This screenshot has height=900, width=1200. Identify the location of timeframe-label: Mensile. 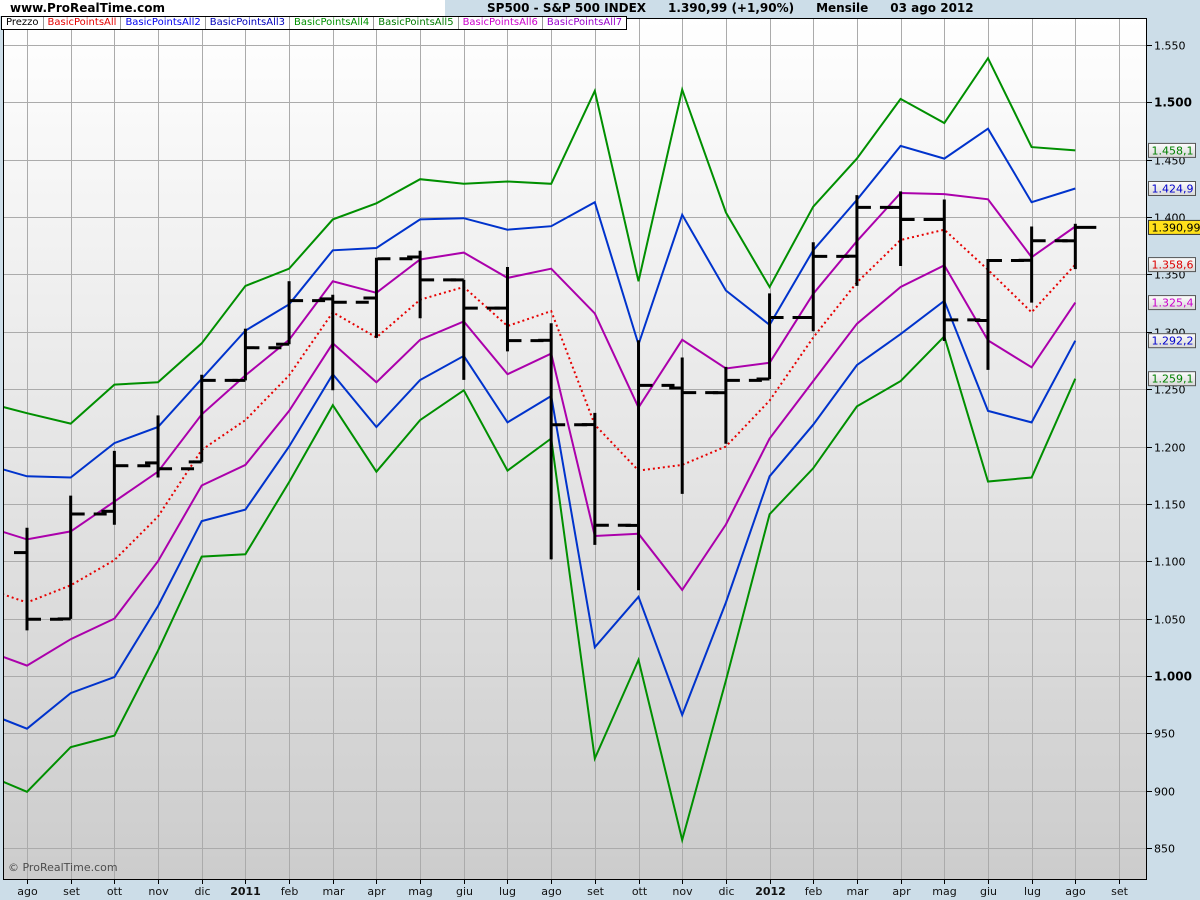
(842, 8).